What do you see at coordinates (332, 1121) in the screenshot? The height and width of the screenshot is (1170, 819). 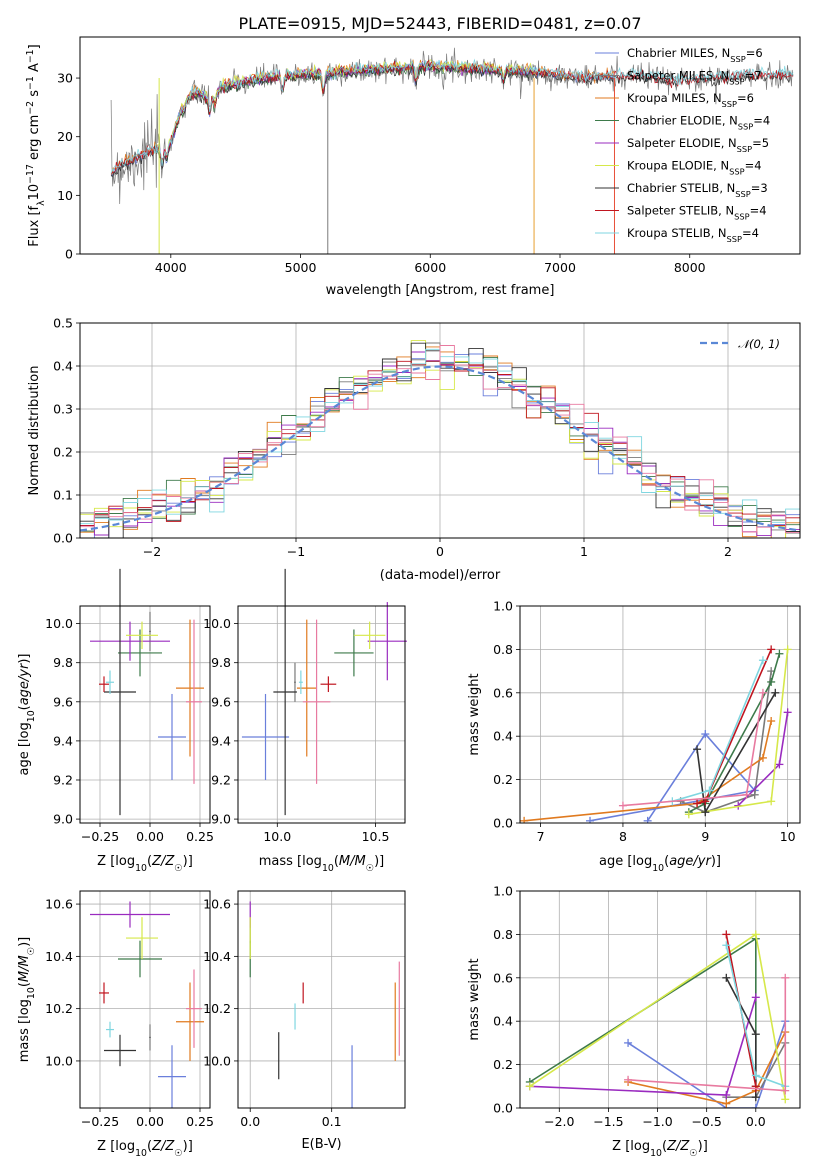 I see `x-tick-label: 0.1` at bounding box center [332, 1121].